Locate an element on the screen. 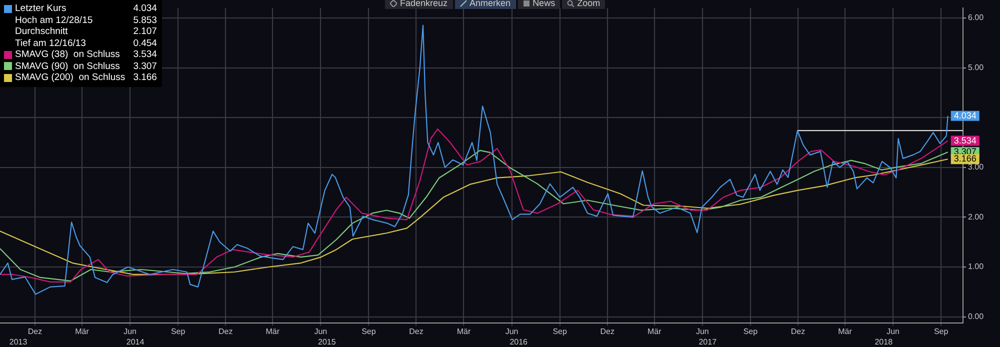  x2-tick-label: 2015 is located at coordinates (327, 341).